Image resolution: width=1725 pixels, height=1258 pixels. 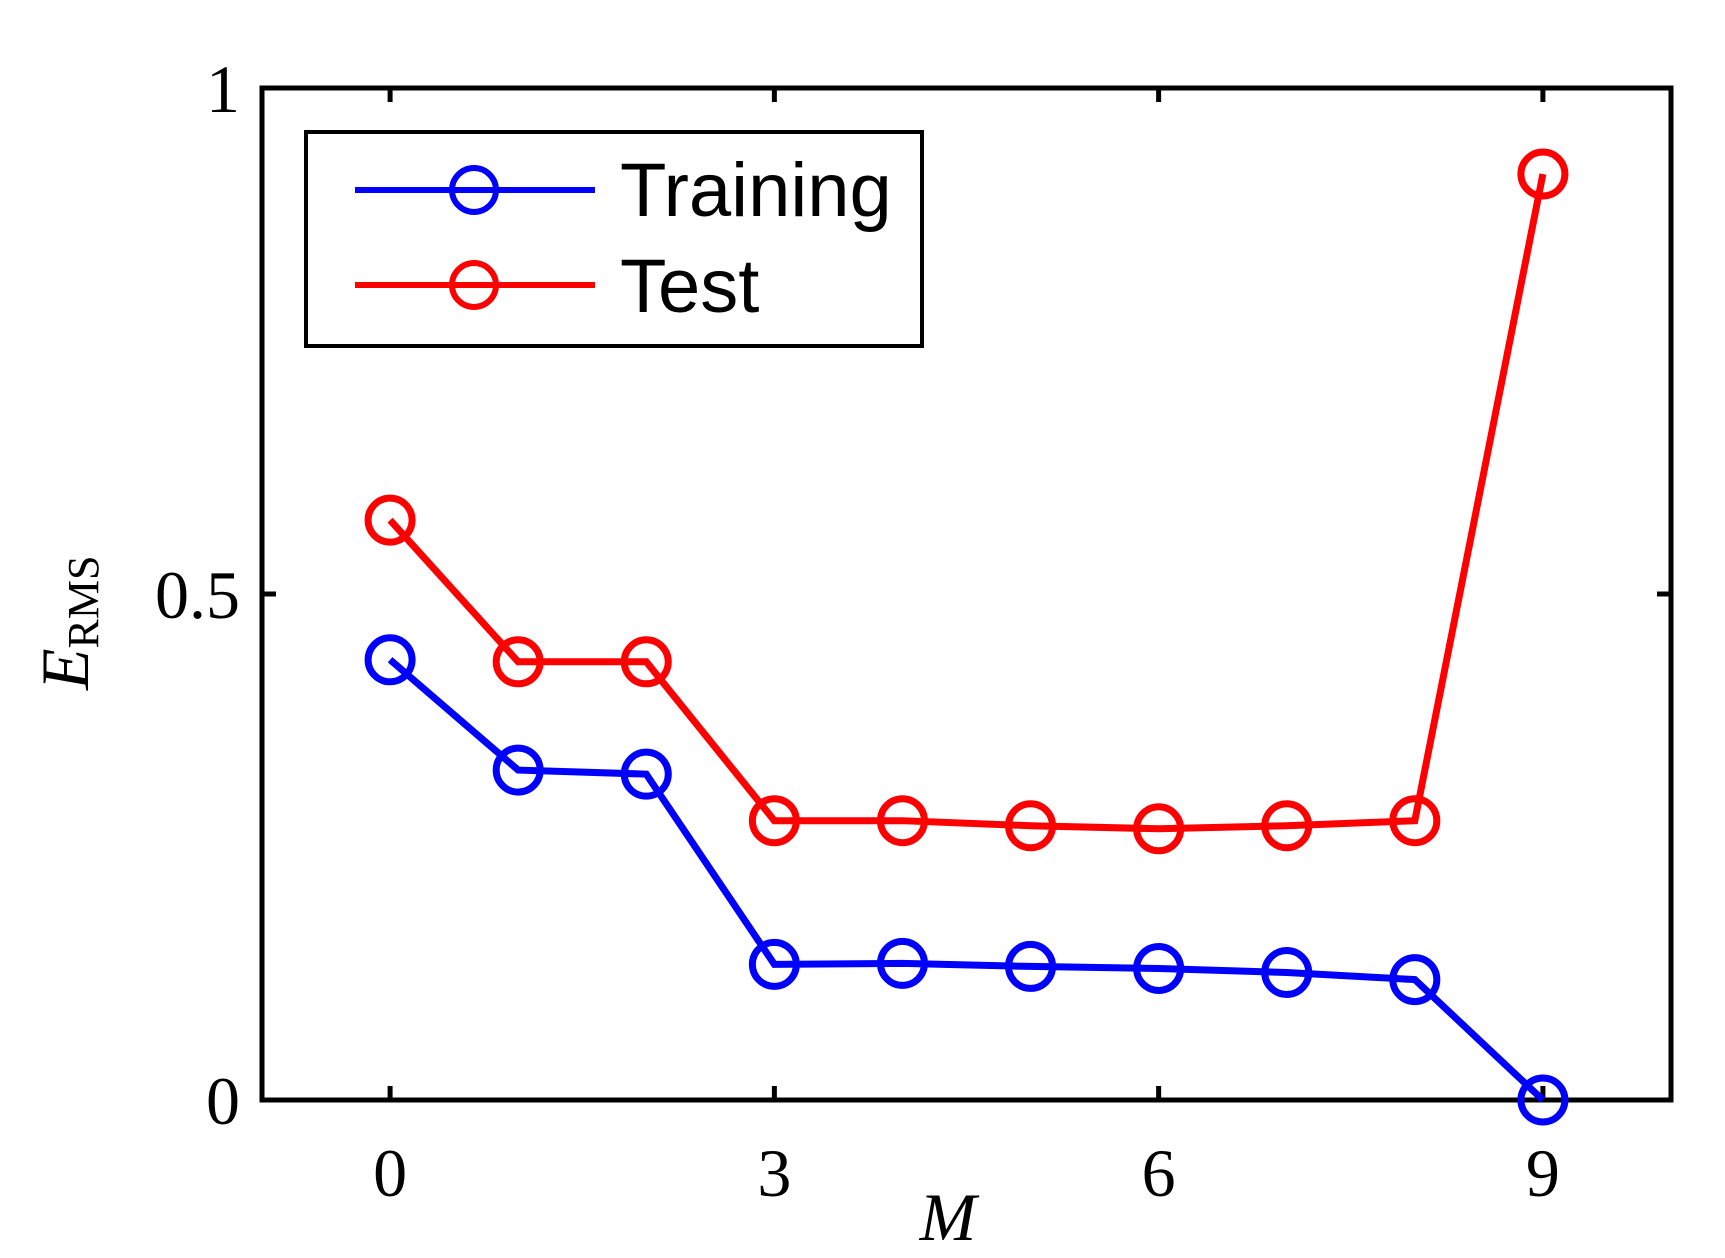 What do you see at coordinates (1159, 1173) in the screenshot?
I see `x-tick-label: 6` at bounding box center [1159, 1173].